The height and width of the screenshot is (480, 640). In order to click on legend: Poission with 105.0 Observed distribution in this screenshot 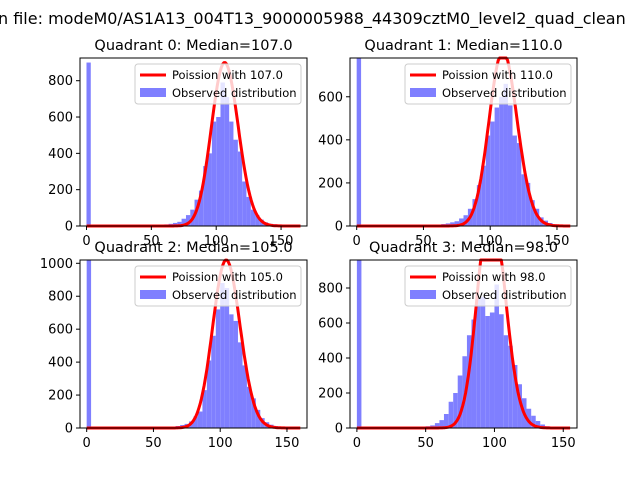, I will do `click(218, 286)`.